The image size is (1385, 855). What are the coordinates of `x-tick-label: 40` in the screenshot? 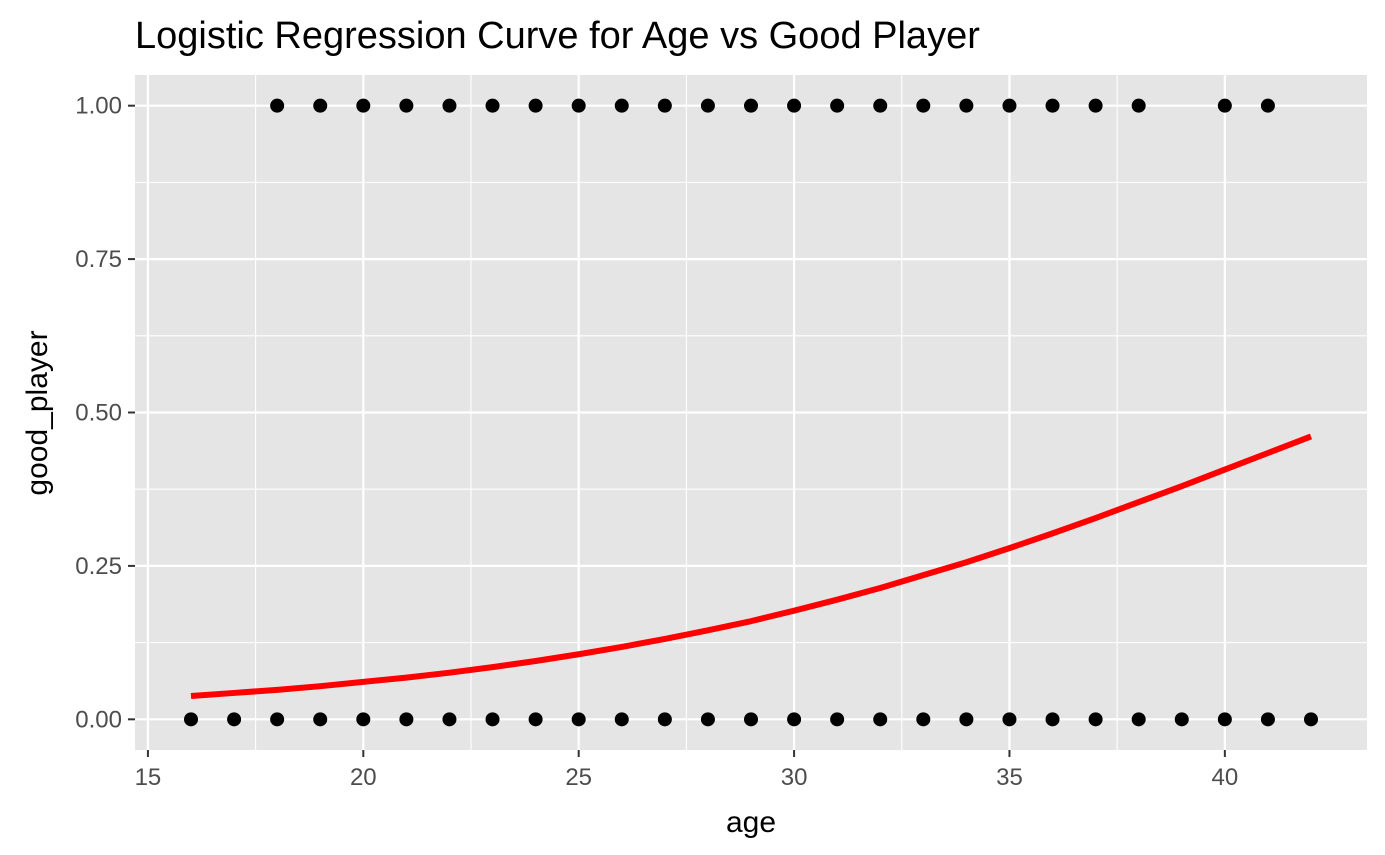 It's located at (1224, 777).